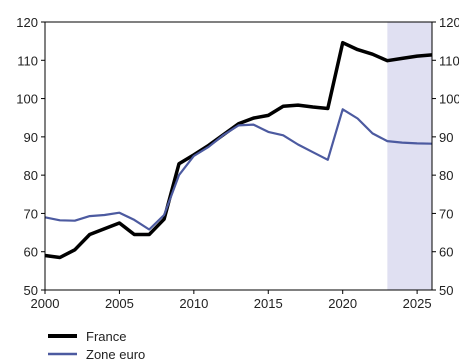 The height and width of the screenshot is (362, 459). Describe the element at coordinates (449, 60) in the screenshot. I see `y-tick-label-right: 110` at that location.